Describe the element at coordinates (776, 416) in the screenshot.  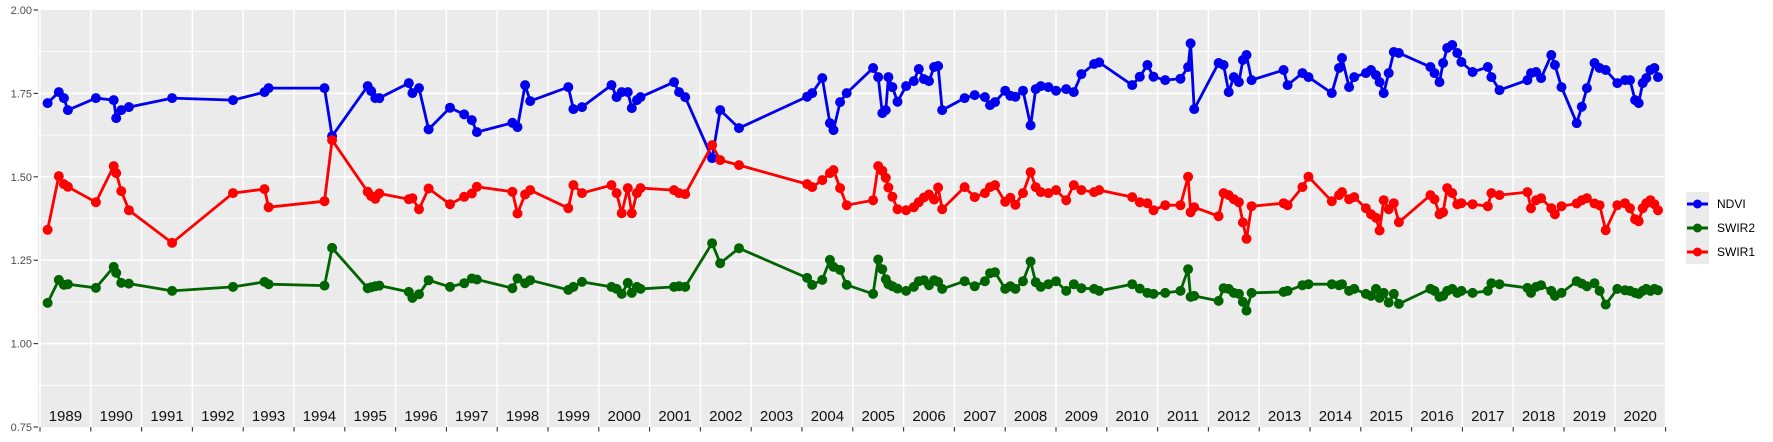
I see `x-tick-label: 2003` at that location.